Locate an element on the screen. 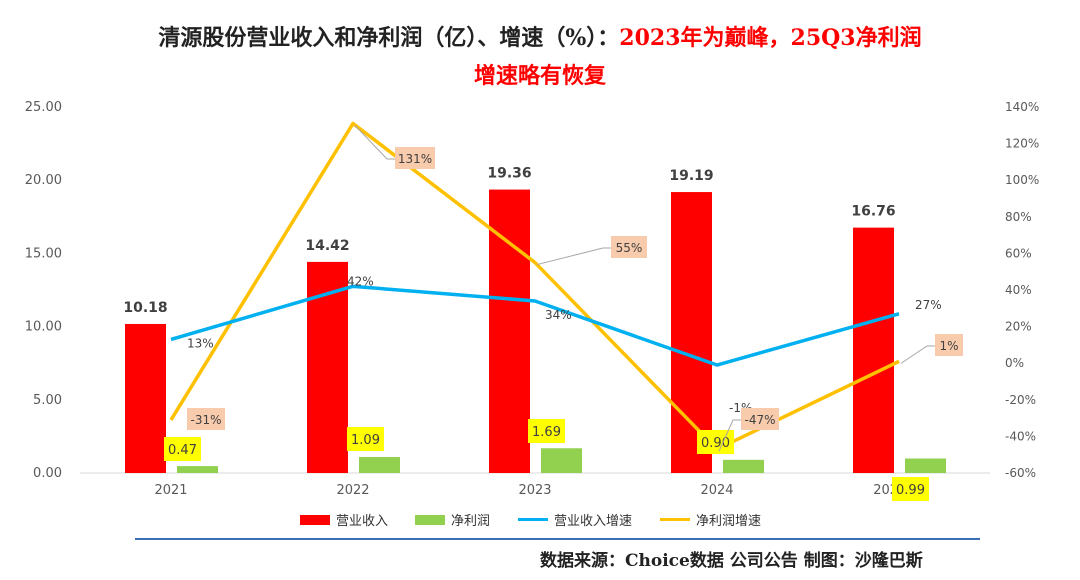 This screenshot has height=580, width=1080. legend-label-revenue-growth: 营业收入增速 is located at coordinates (593, 521).